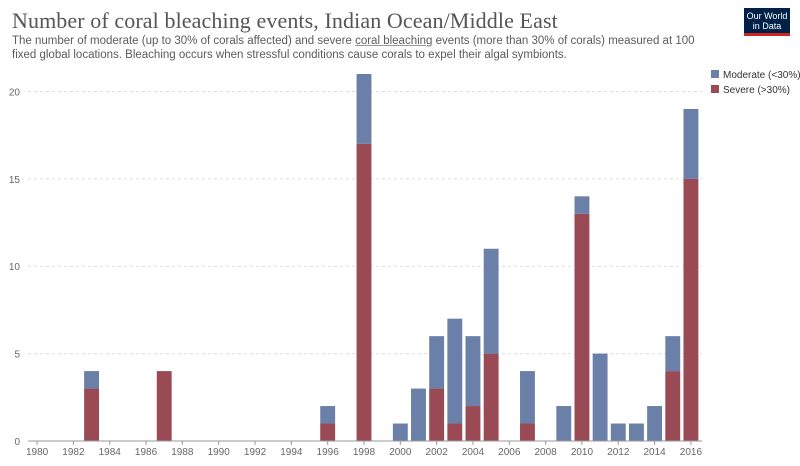  What do you see at coordinates (394, 41) in the screenshot?
I see `coral-bleaching-link: coral bleaching` at bounding box center [394, 41].